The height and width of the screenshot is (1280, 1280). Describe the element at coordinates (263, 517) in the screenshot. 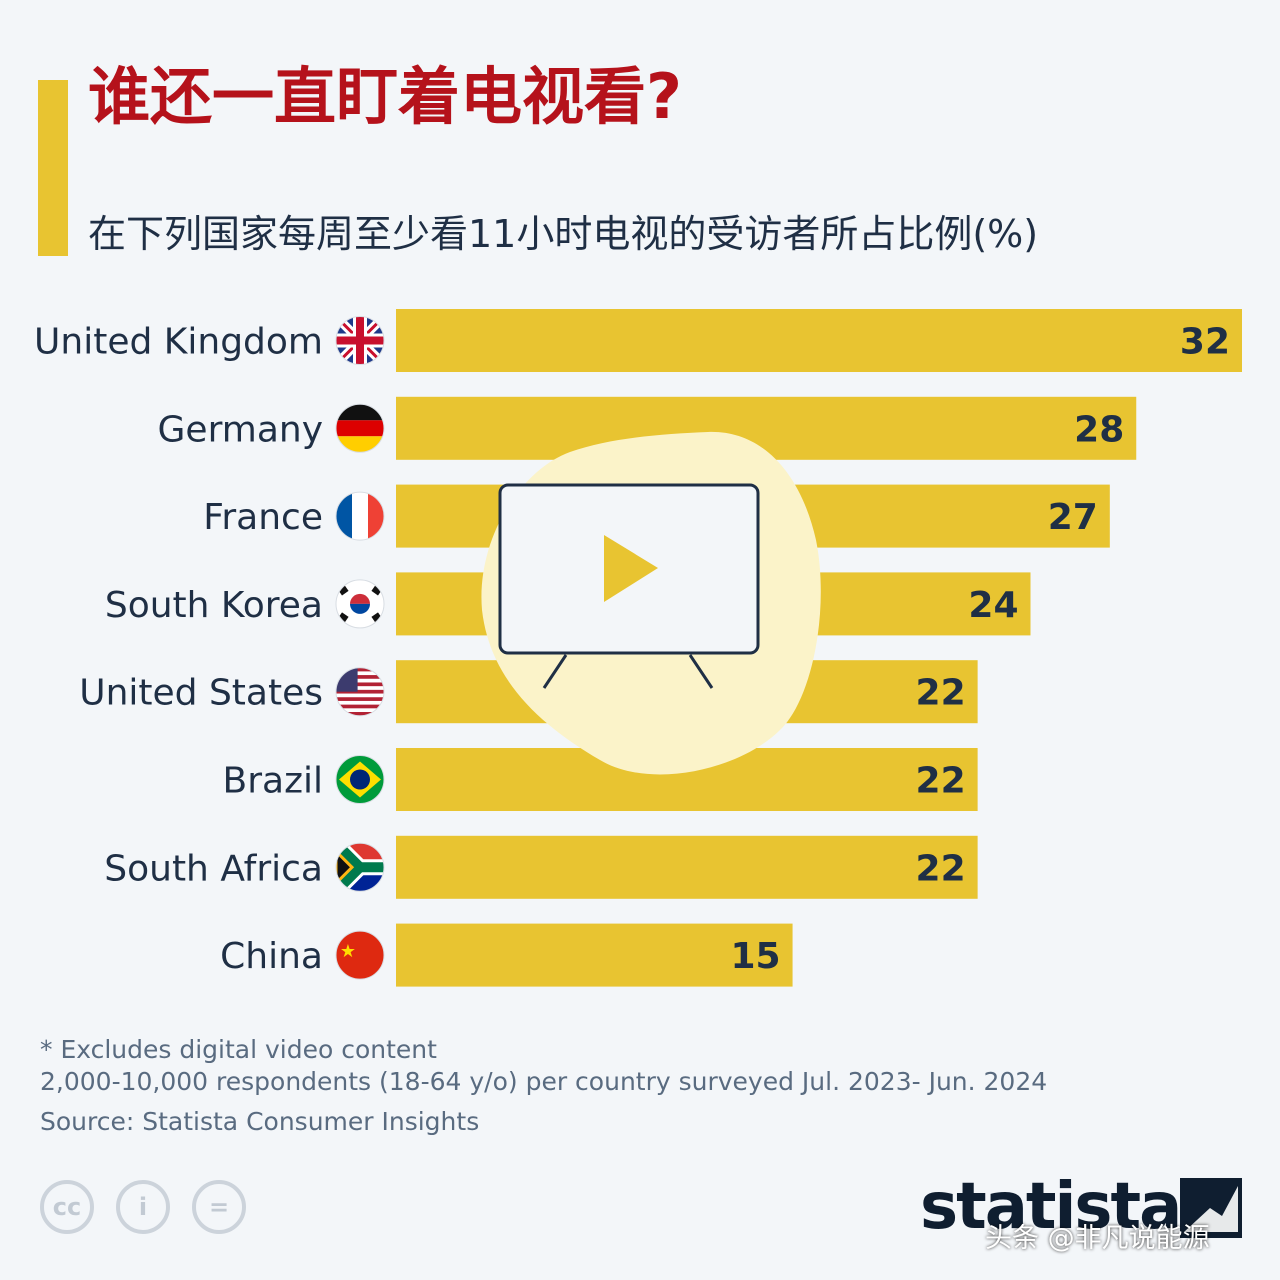

I see `category-label: France` at that location.